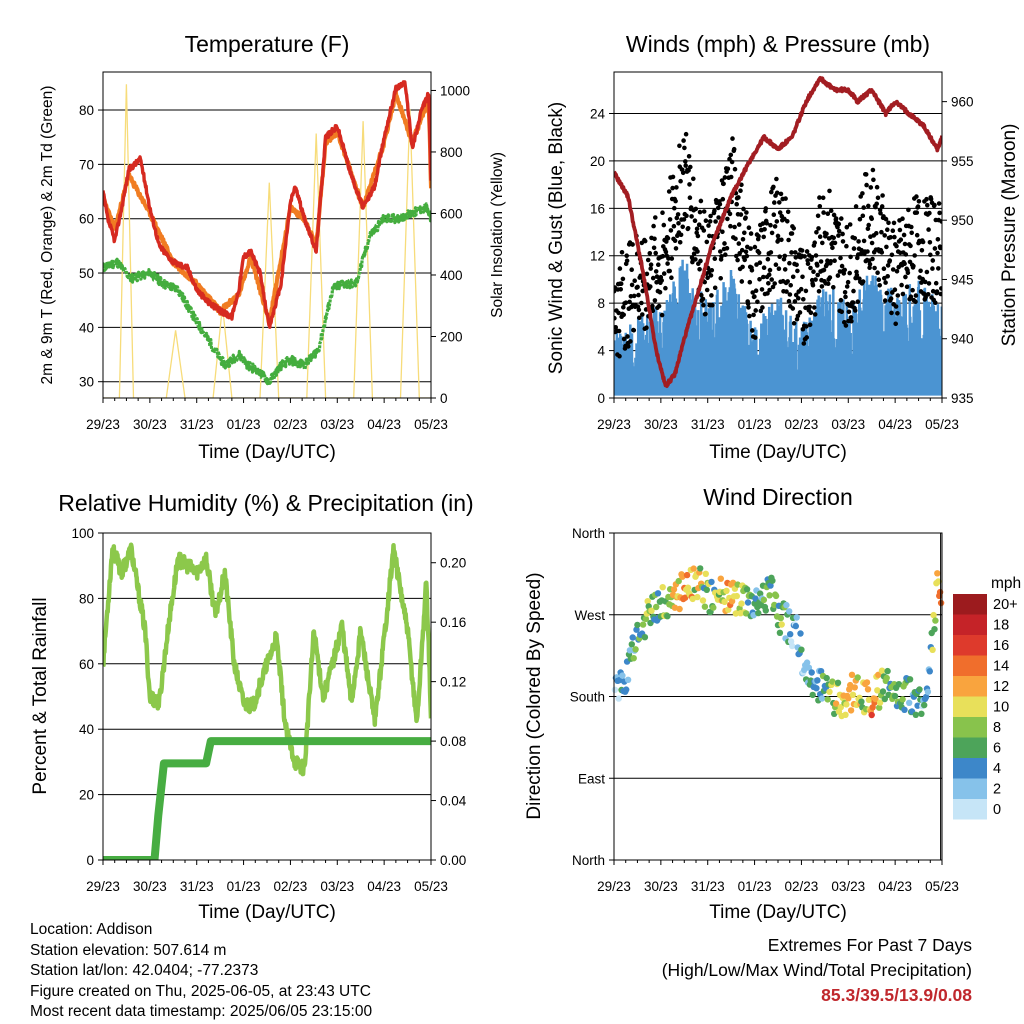  Describe the element at coordinates (197, 886) in the screenshot. I see `x-tick-label: 31/23` at that location.